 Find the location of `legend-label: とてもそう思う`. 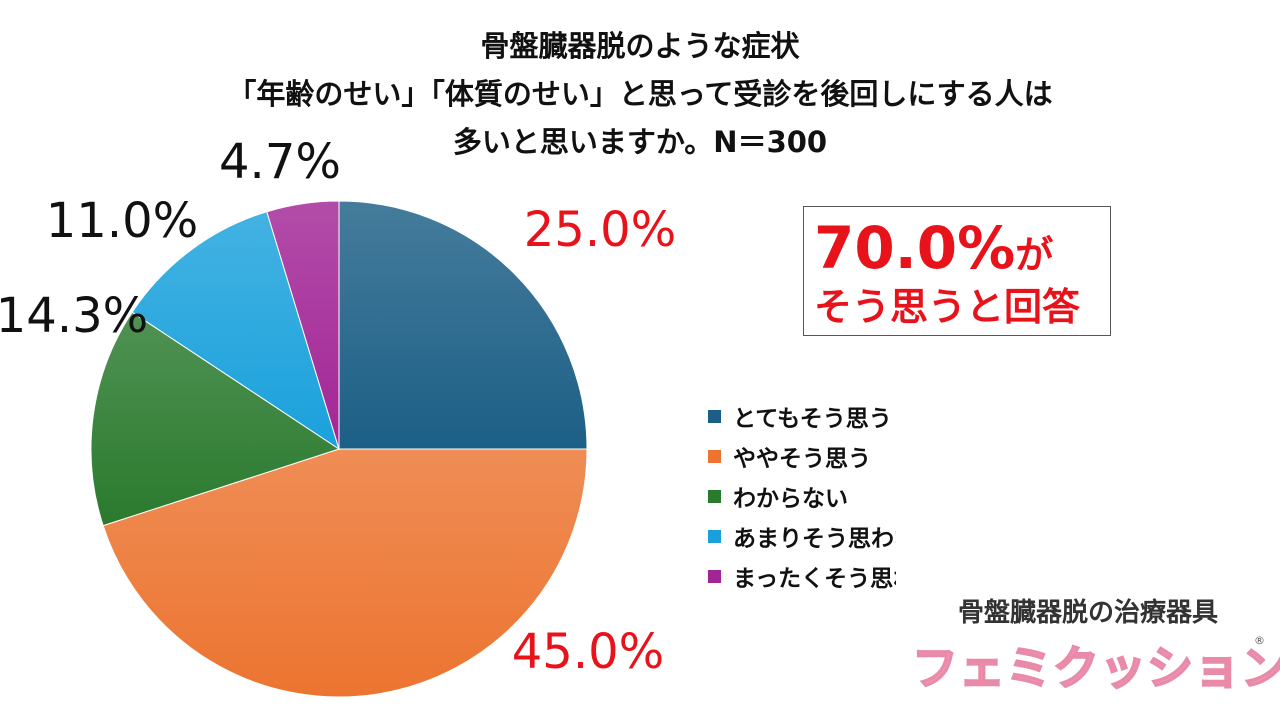

legend-label: とてもそう思う is located at coordinates (812, 419).